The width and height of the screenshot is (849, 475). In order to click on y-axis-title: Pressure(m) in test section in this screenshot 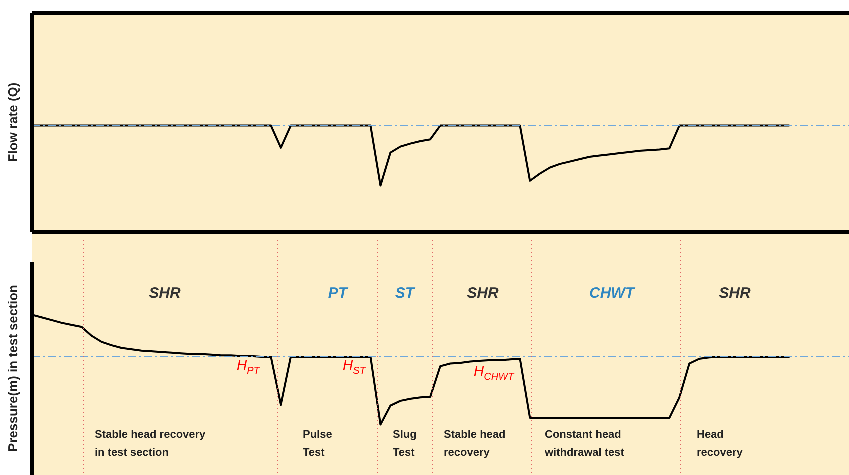, I will do `click(13, 368)`.